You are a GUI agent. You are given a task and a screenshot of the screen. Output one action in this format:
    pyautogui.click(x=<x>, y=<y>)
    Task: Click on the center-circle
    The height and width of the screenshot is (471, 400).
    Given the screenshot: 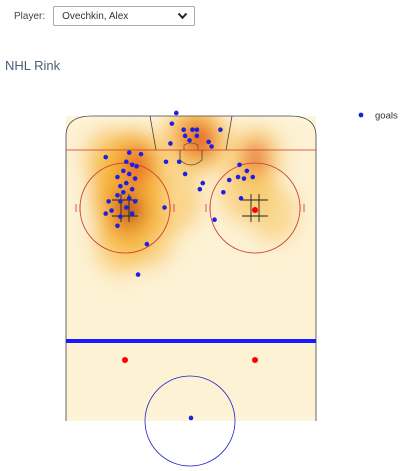 What is the action you would take?
    pyautogui.click(x=190, y=421)
    